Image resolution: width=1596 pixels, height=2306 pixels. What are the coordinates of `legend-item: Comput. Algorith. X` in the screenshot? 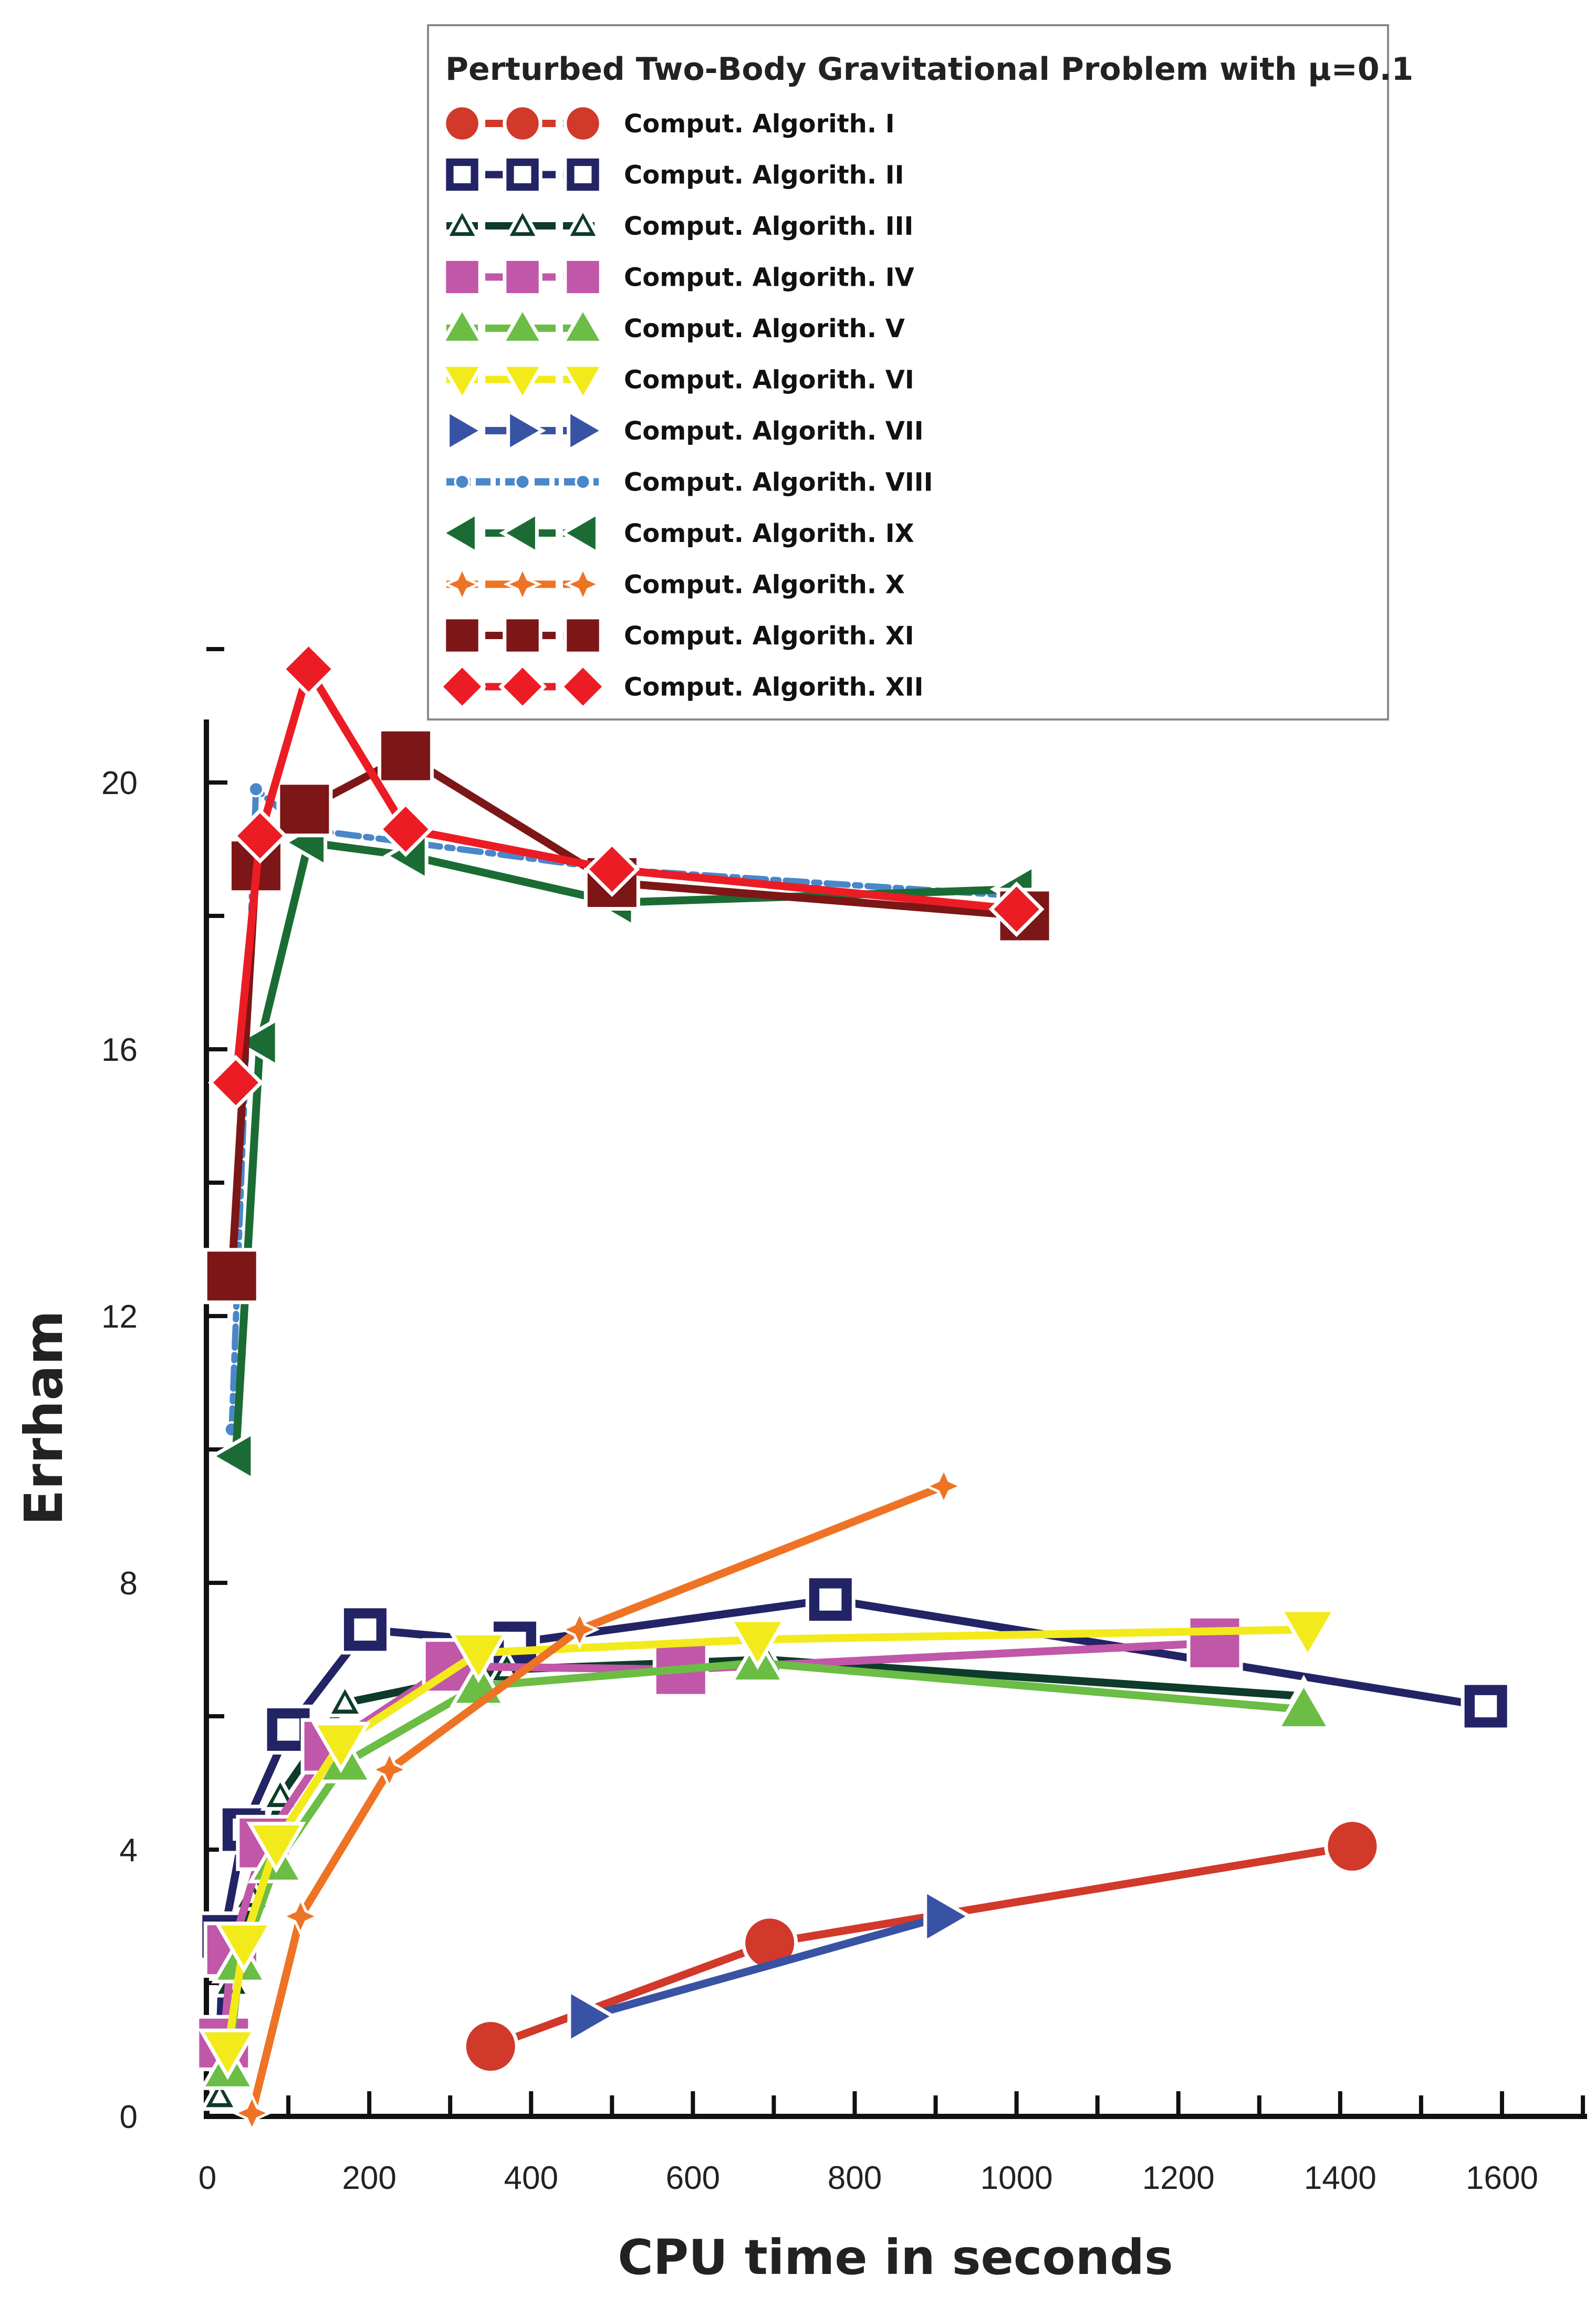 It's located at (674, 584).